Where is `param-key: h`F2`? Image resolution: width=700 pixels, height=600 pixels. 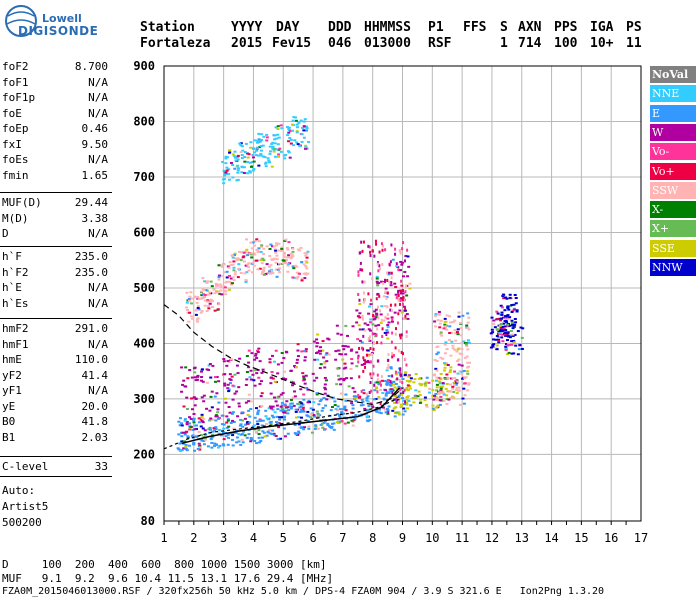
param-key: h`F2 is located at coordinates (15, 272).